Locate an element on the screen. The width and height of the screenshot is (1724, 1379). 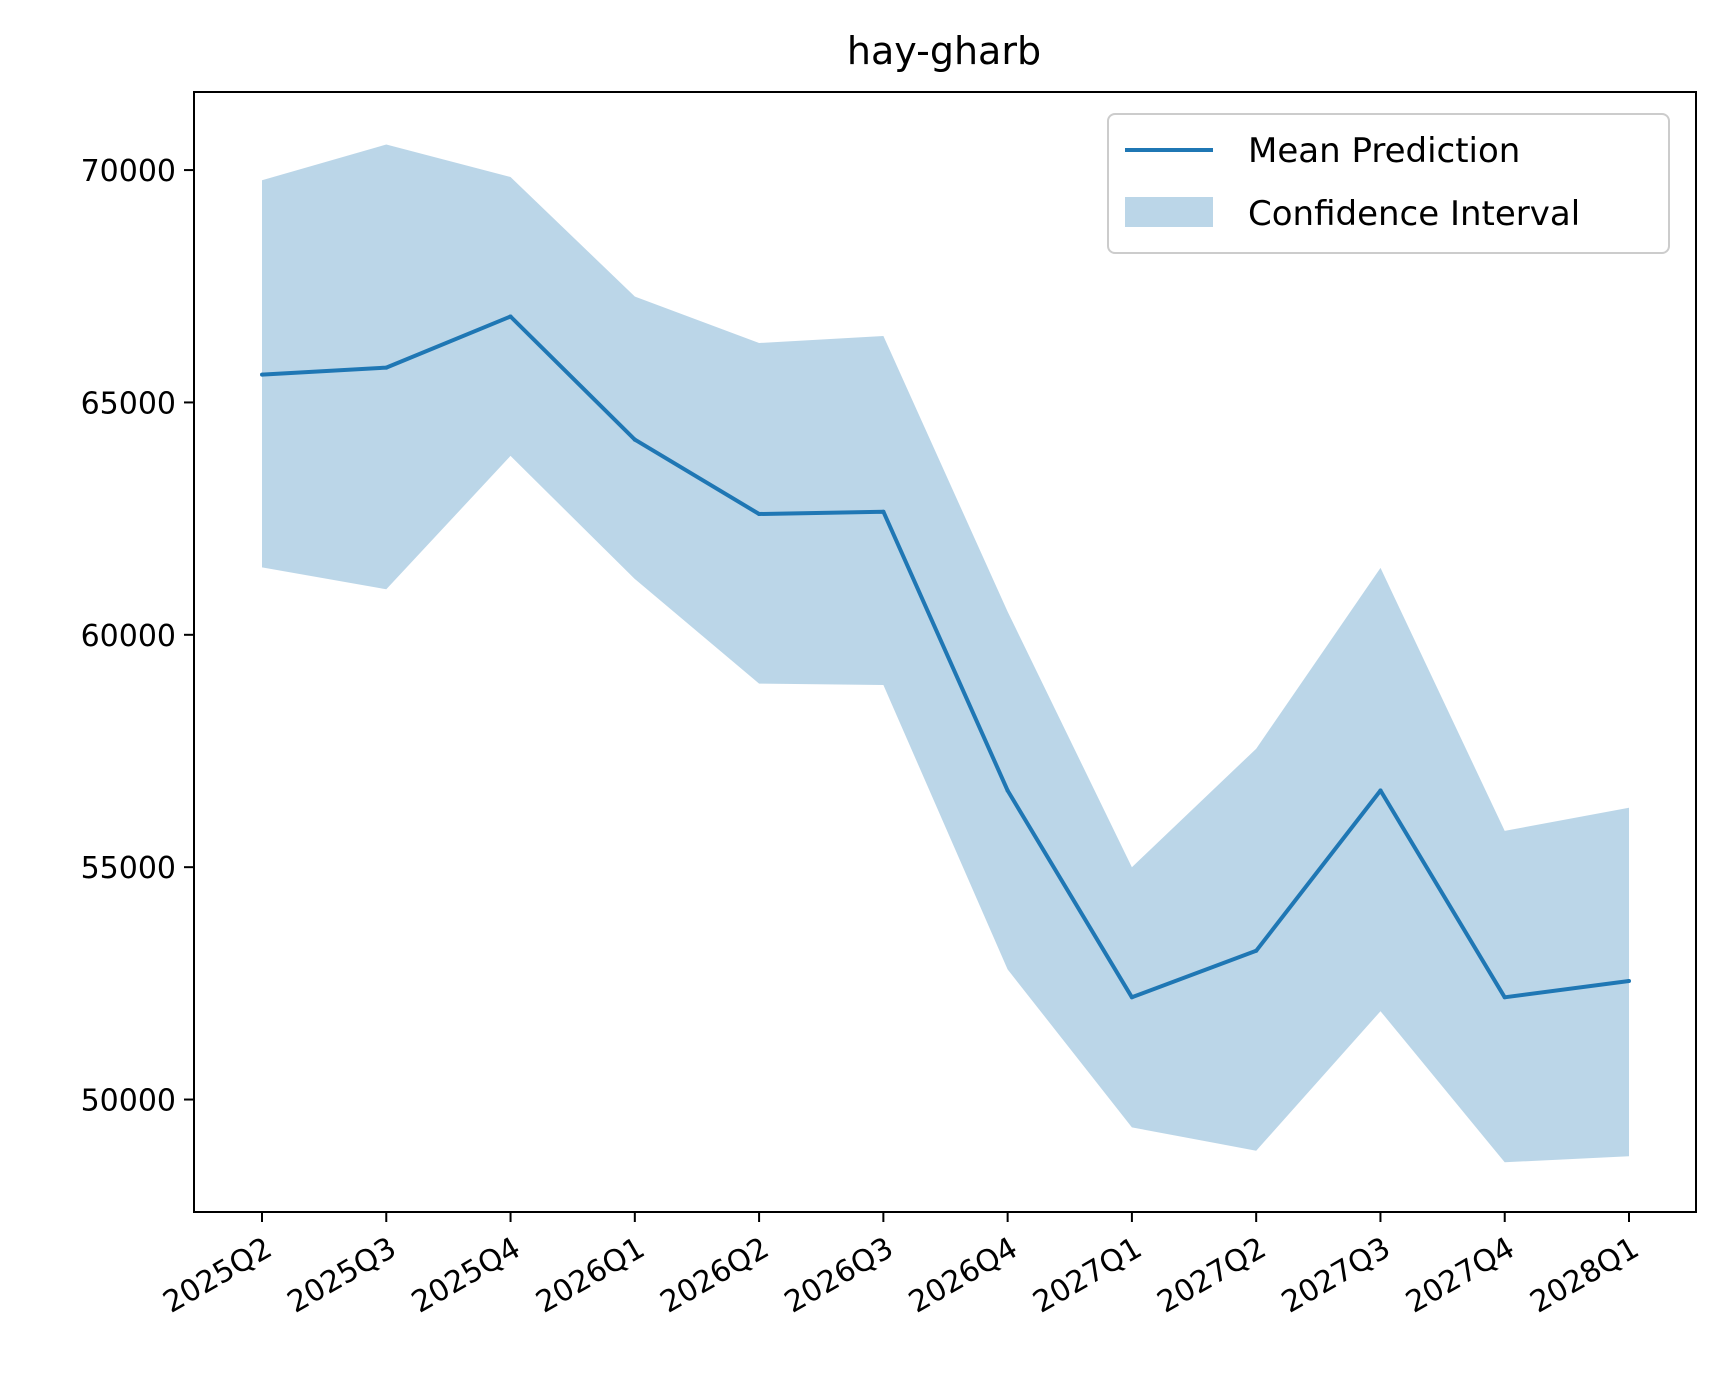
mean-point-2026Q1 is located at coordinates (634, 439).